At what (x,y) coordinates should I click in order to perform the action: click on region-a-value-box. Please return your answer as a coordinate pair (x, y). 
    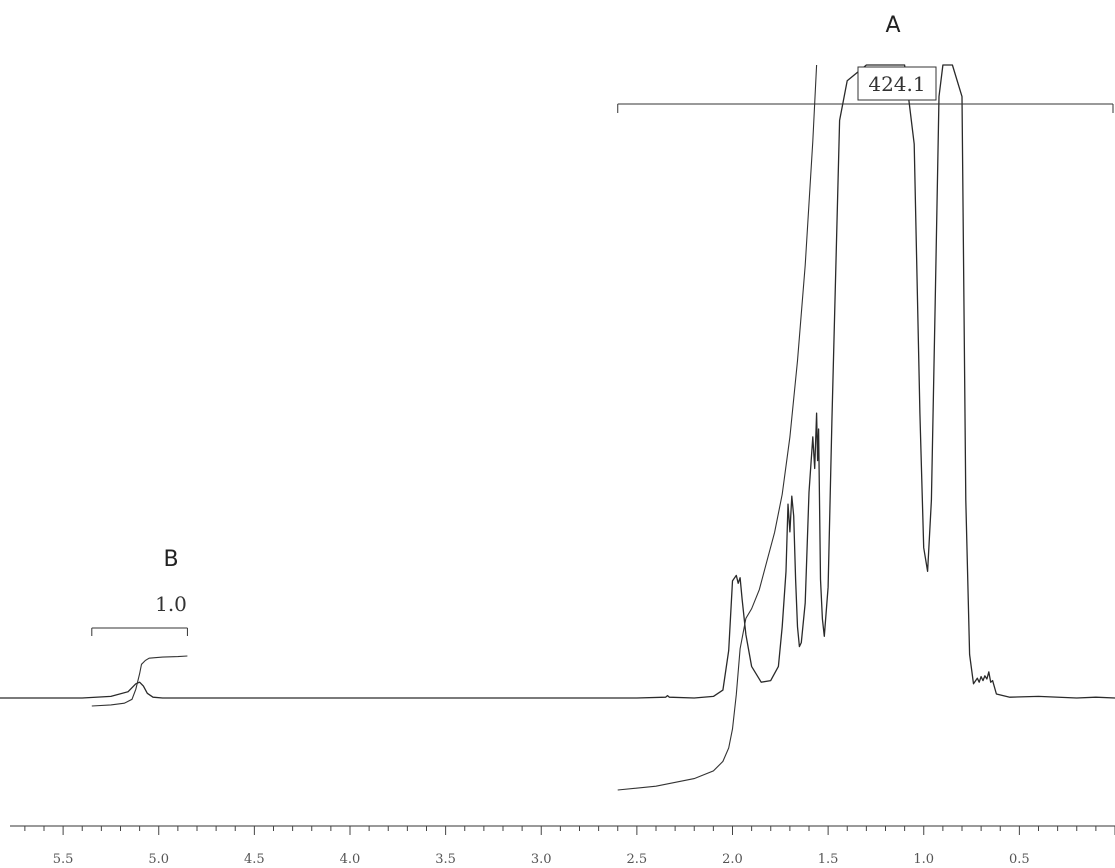
    Looking at the image, I should click on (897, 83).